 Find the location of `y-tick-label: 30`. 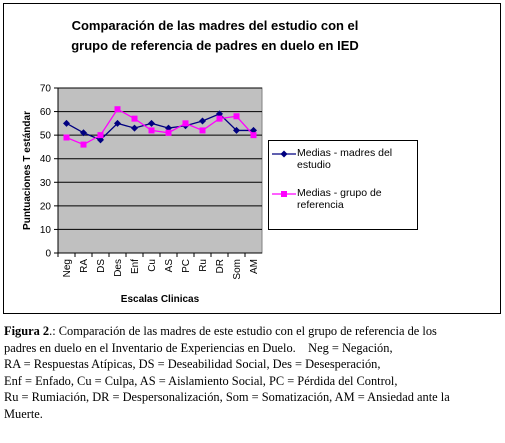

y-tick-label: 30 is located at coordinates (46, 183).